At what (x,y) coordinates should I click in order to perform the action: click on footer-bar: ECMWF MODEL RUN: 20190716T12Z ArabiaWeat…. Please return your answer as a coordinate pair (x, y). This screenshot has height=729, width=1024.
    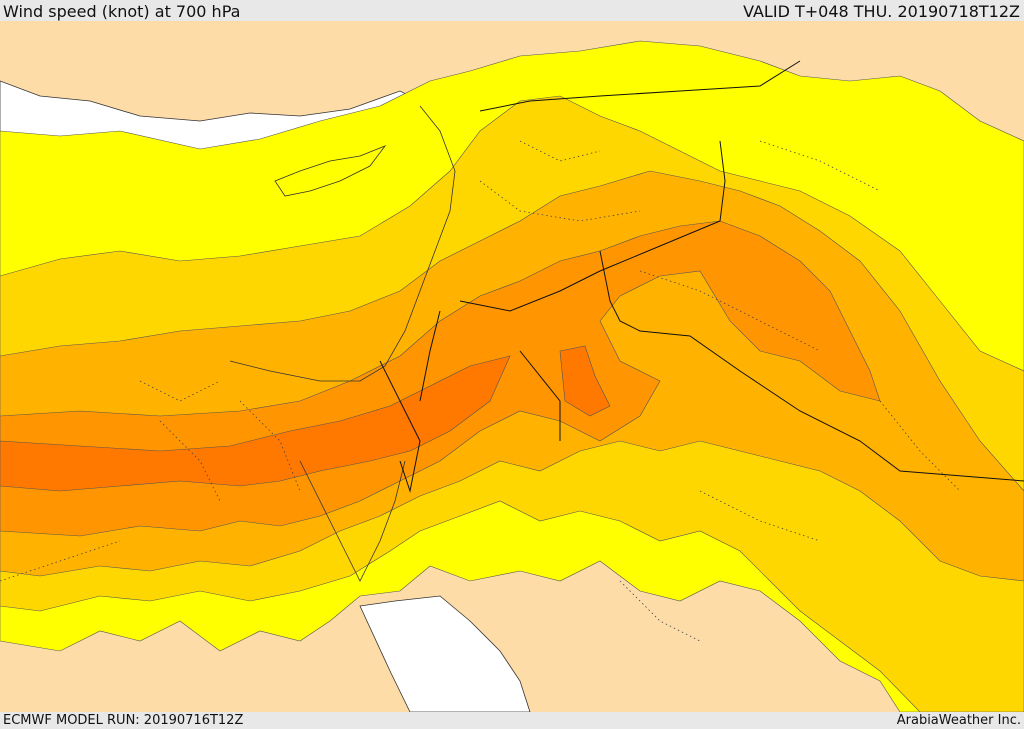
    Looking at the image, I should click on (512, 720).